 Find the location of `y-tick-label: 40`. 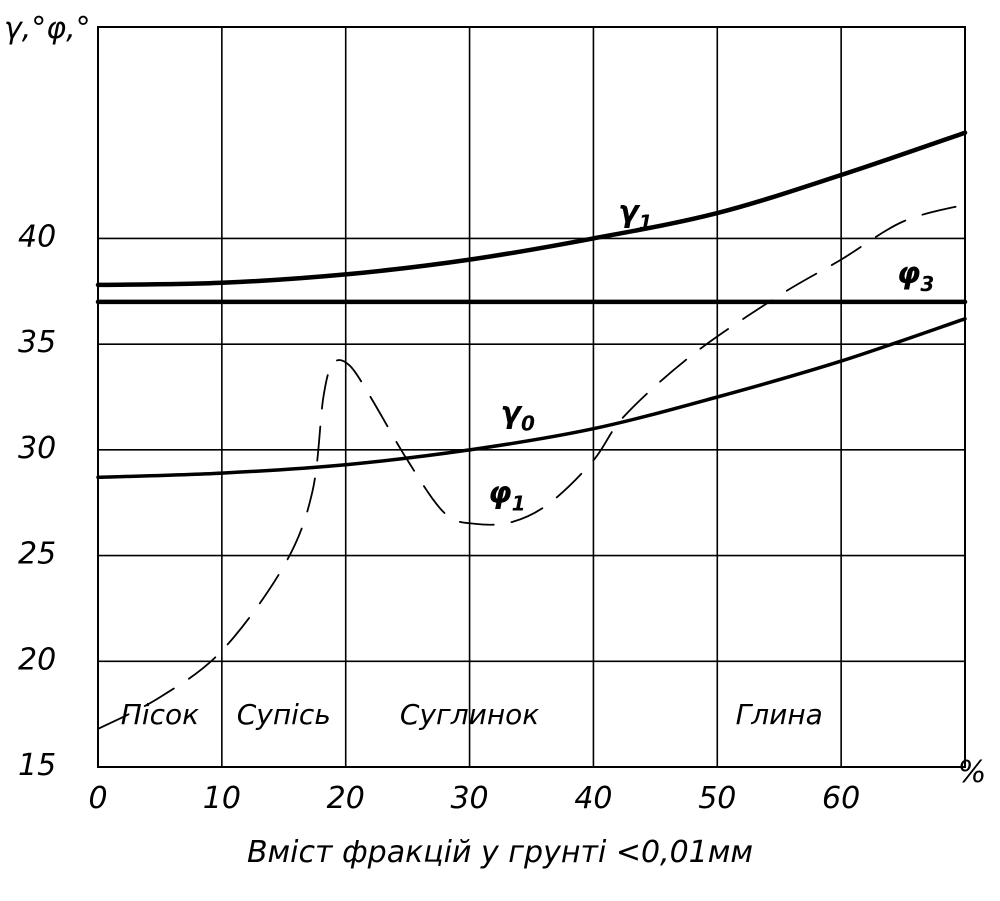

y-tick-label: 40 is located at coordinates (37, 236).